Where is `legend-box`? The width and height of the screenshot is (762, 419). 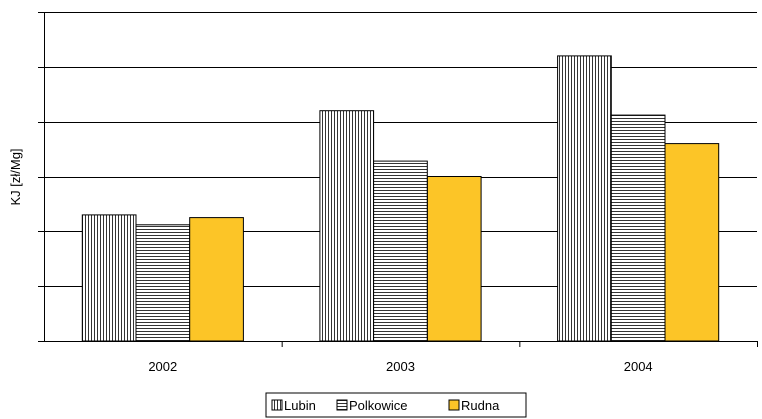
legend-box is located at coordinates (396, 405).